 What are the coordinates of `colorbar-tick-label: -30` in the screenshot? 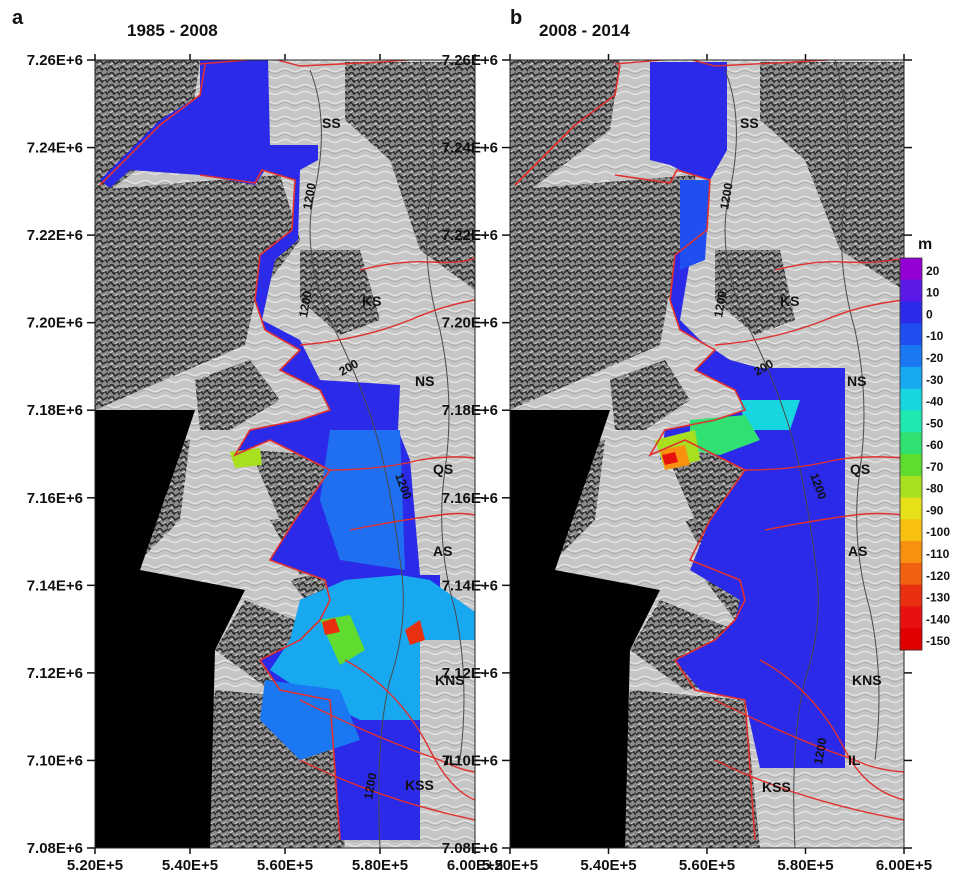 It's located at (935, 380).